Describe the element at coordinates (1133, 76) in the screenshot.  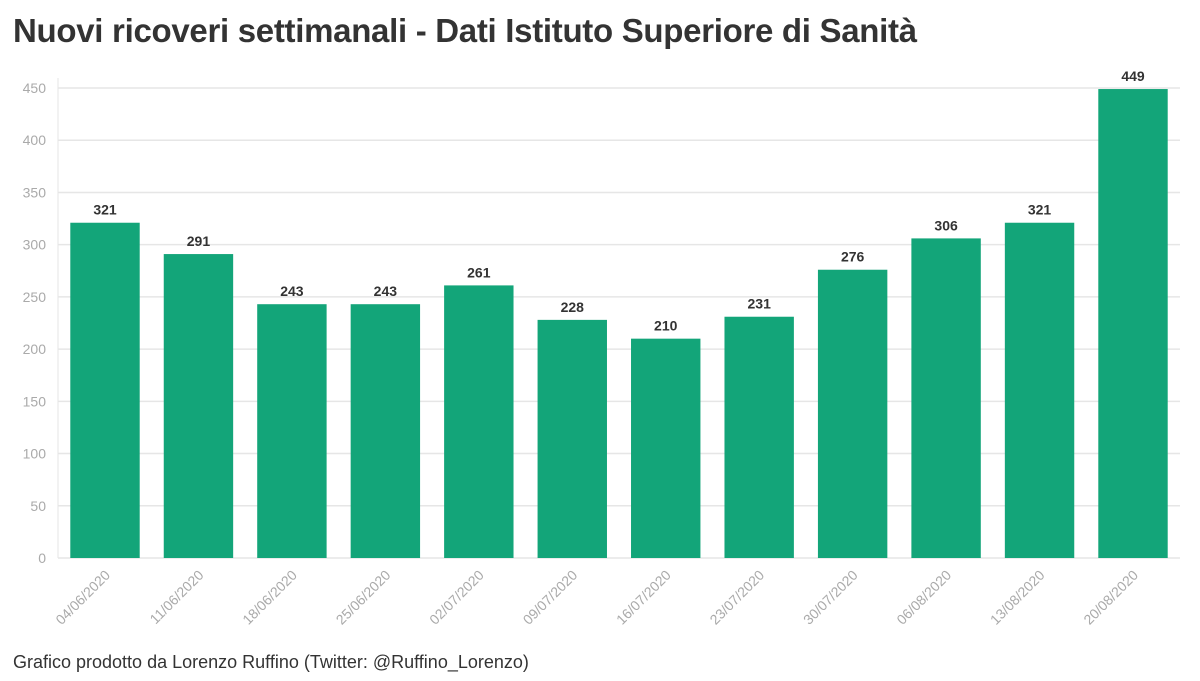
I see `data-label: 449` at that location.